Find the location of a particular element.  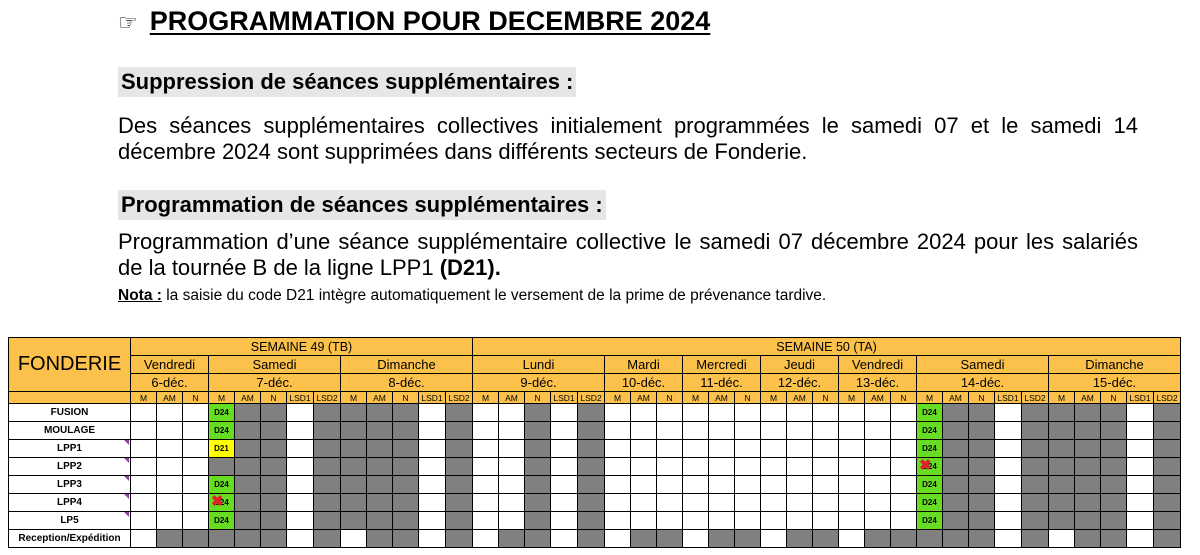

row-label: LPP1 is located at coordinates (69, 448).